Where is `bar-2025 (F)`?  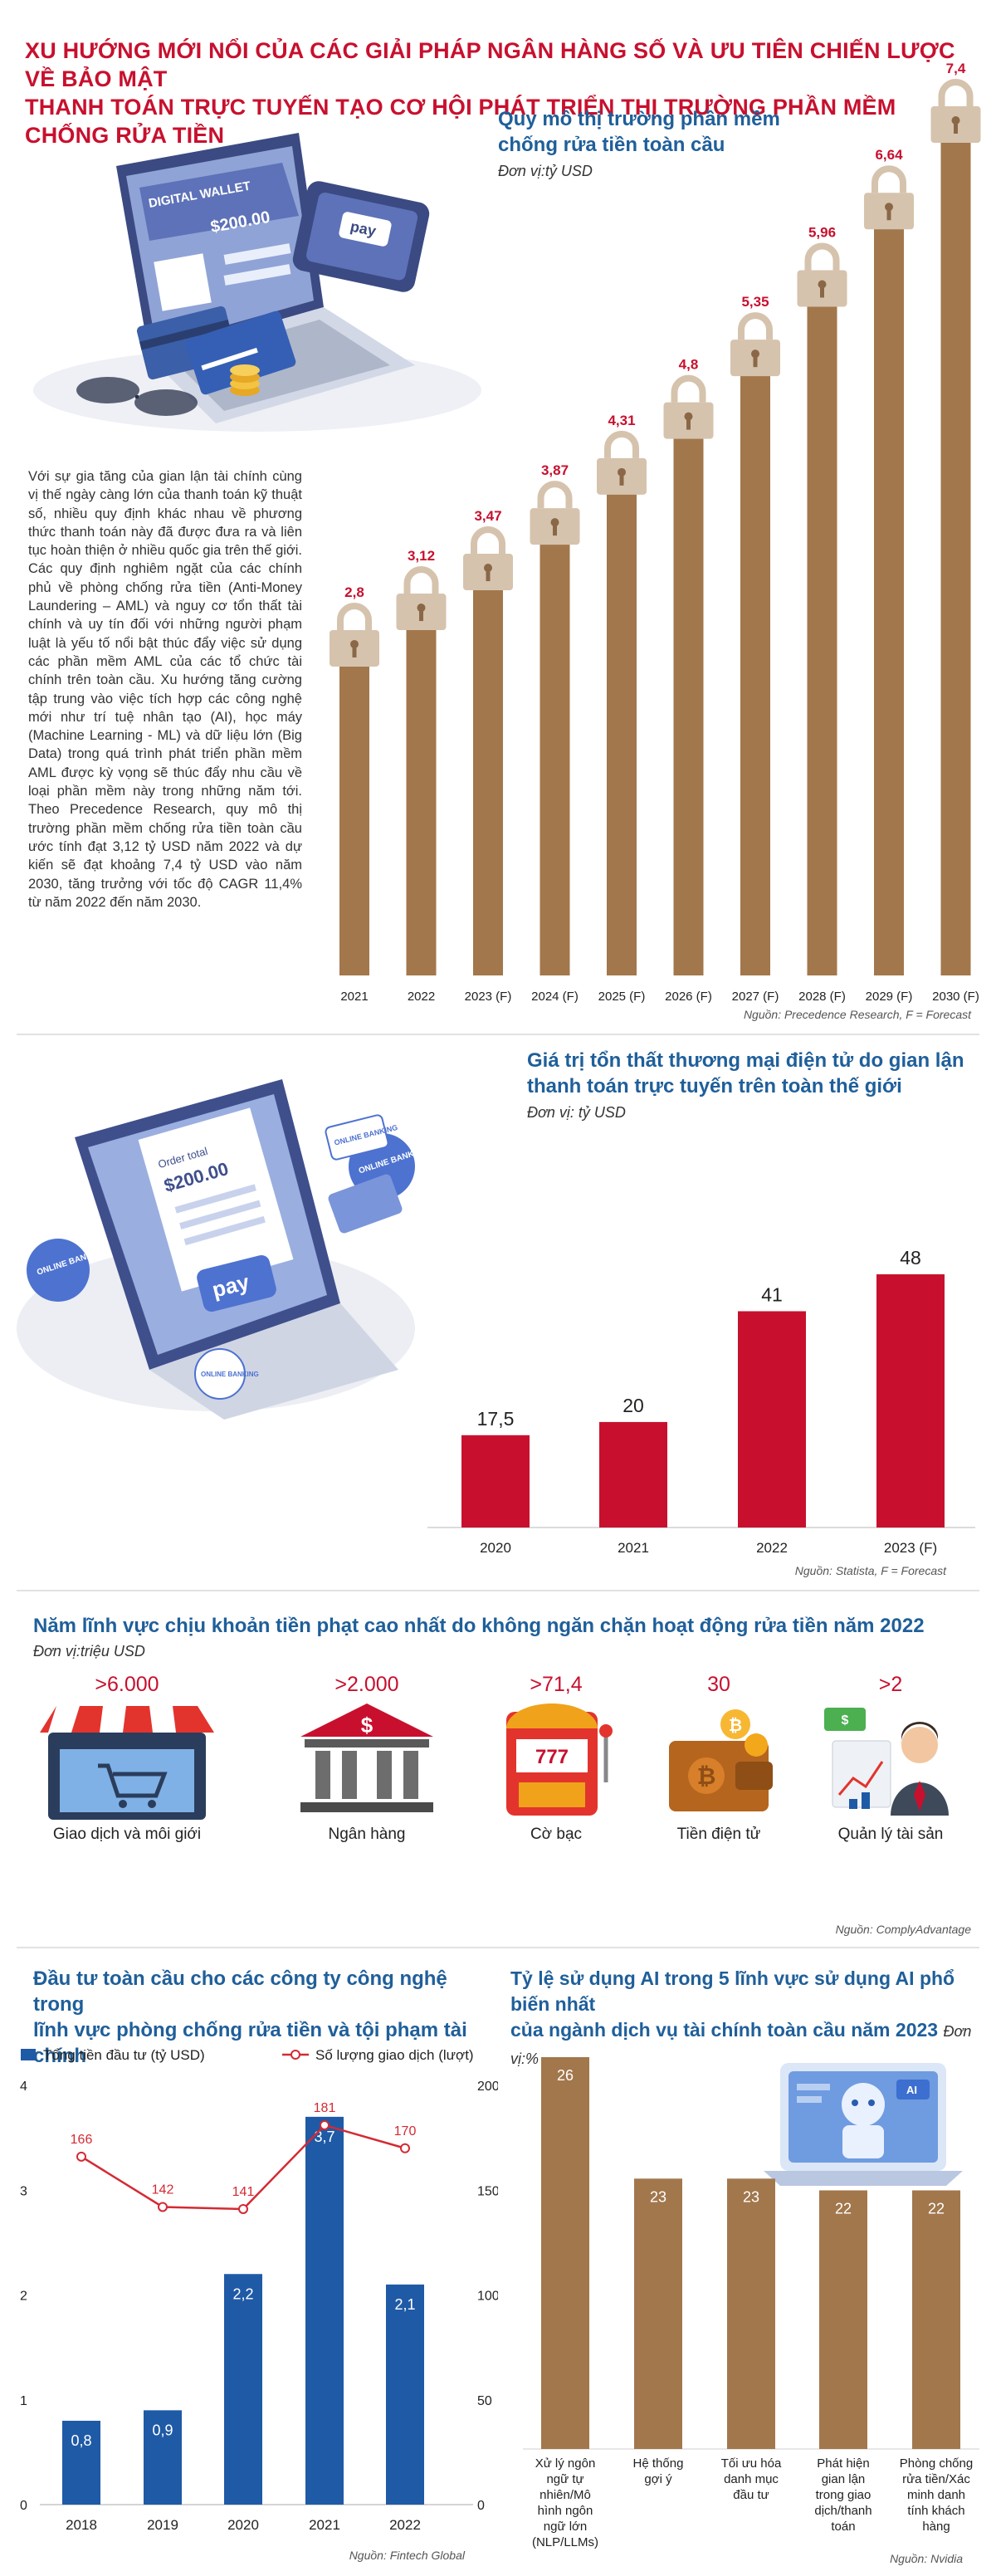 bar-2025 (F) is located at coordinates (622, 729).